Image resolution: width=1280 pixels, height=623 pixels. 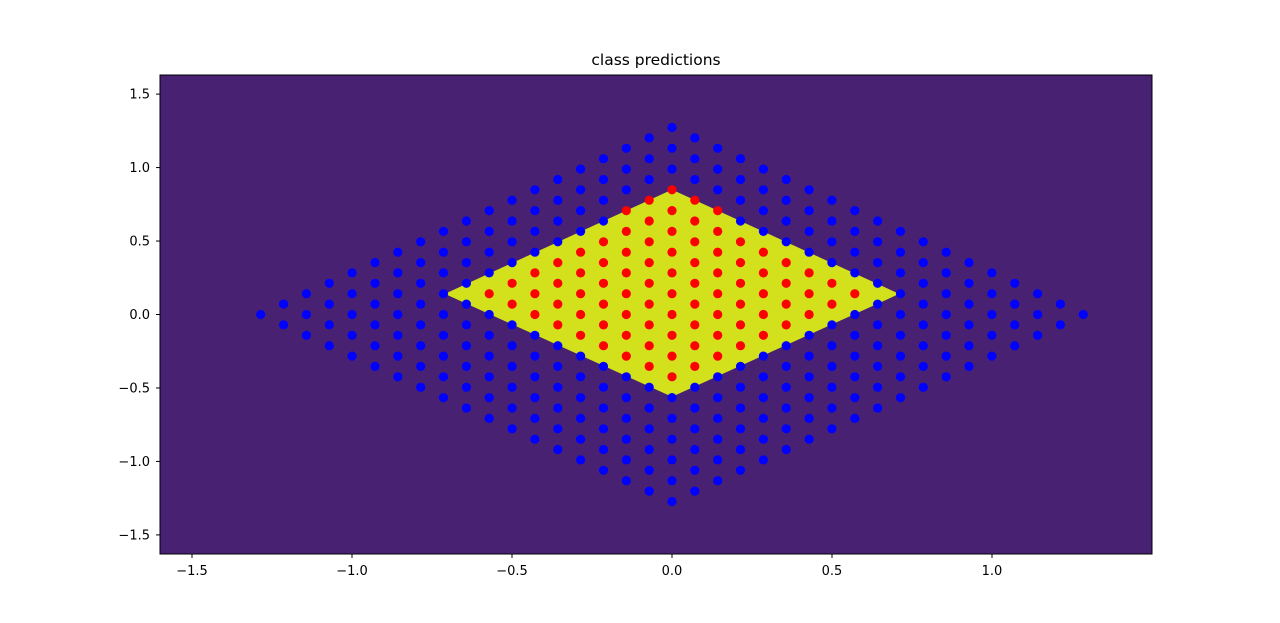 What do you see at coordinates (352, 571) in the screenshot?
I see `x-tick-label: −1.0` at bounding box center [352, 571].